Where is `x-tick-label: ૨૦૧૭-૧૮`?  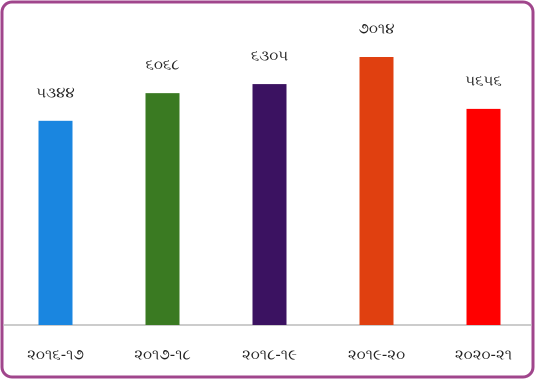 x-tick-label: ૨૦૧૭-૧૮ is located at coordinates (162, 355).